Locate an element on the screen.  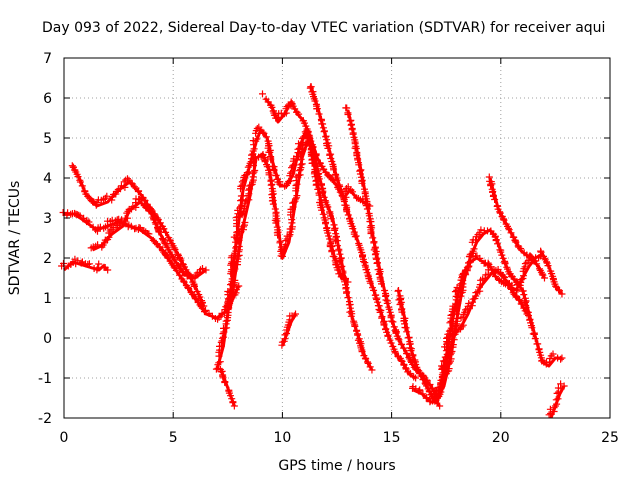
series-sat-d is located at coordinates (294, 248).